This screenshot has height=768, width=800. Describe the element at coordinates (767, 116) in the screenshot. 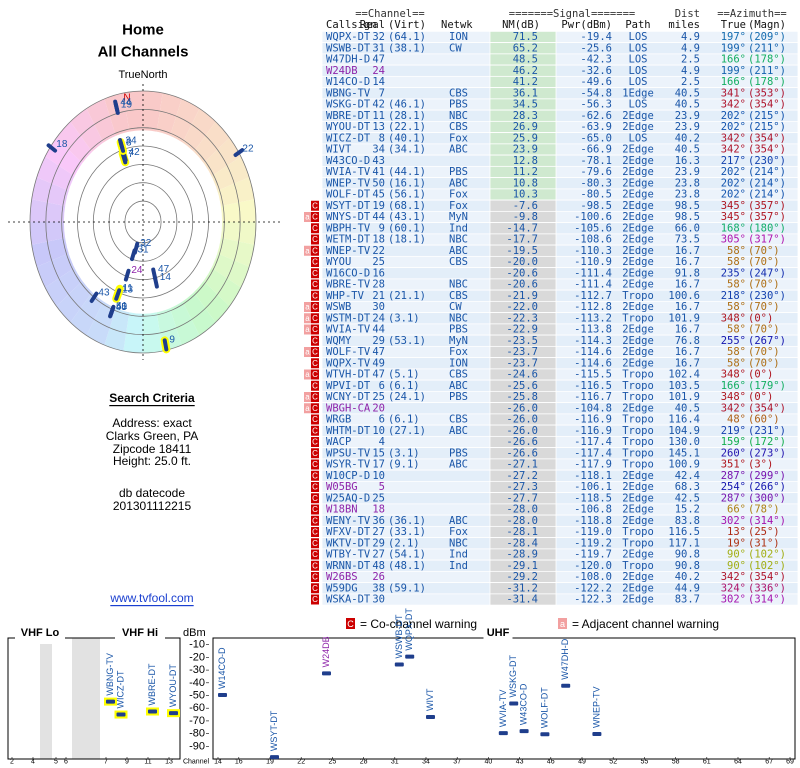

I see `cell-magn: (215°)` at that location.